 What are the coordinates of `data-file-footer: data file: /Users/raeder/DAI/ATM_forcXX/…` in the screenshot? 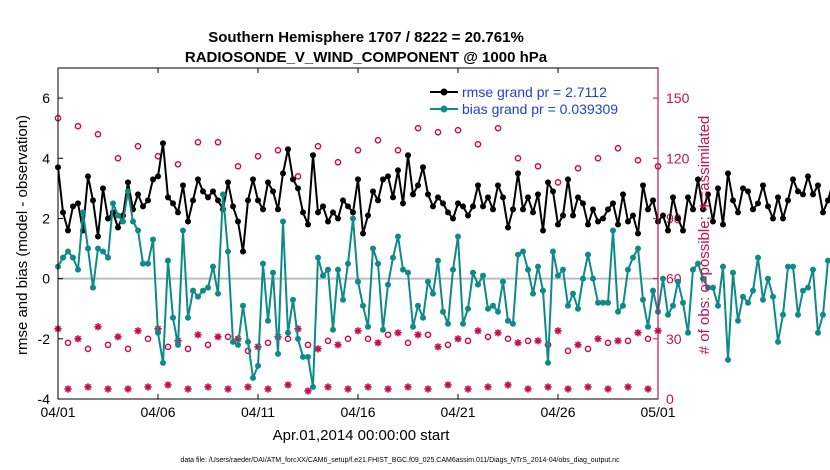 It's located at (400, 460).